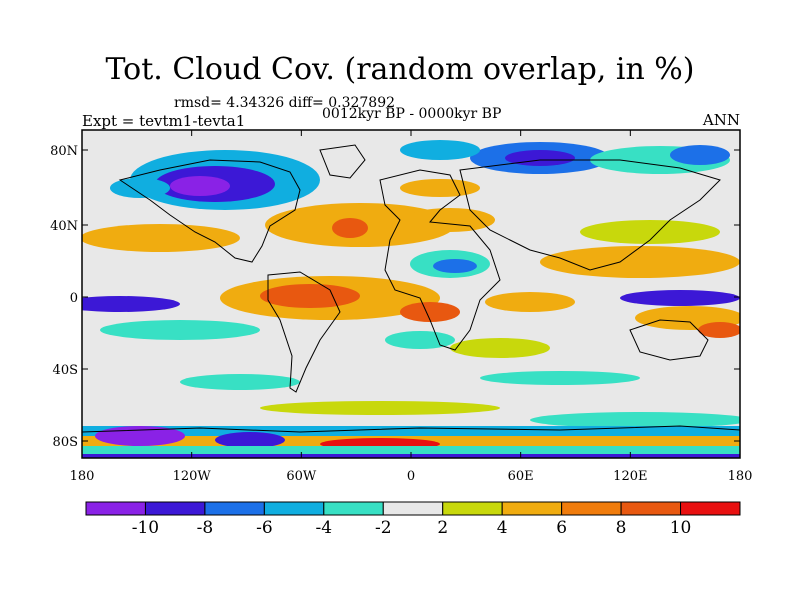  Describe the element at coordinates (412, 114) in the screenshot. I see `period-label: 0012kyr BP - 0000kyr BP` at that location.